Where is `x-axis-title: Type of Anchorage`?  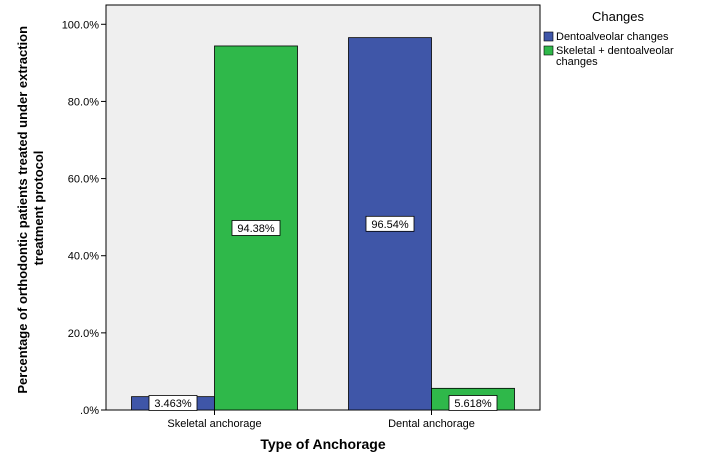 x-axis-title: Type of Anchorage is located at coordinates (322, 444).